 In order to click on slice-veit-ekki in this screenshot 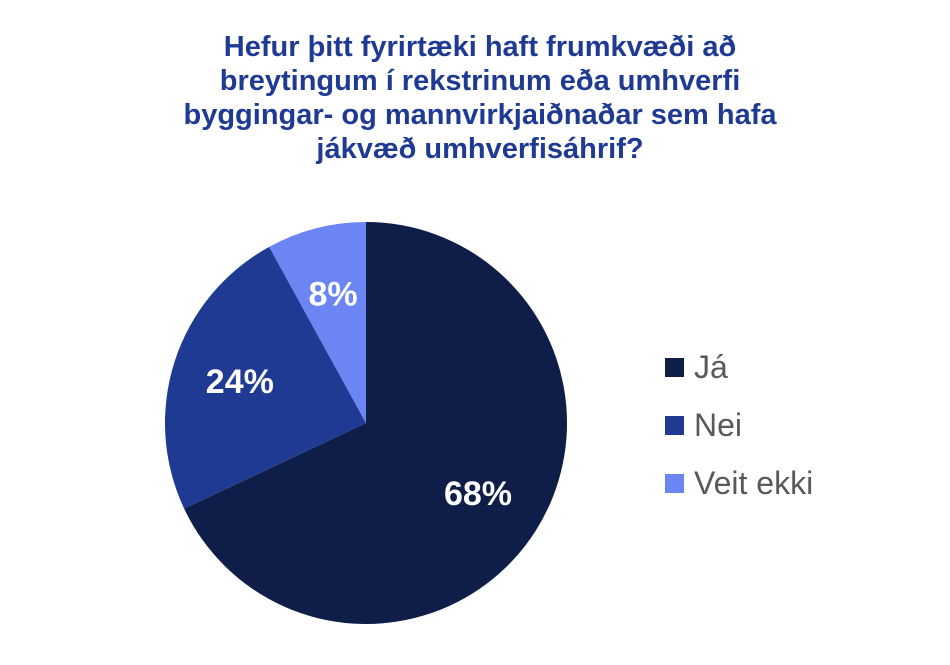, I will do `click(317, 322)`.